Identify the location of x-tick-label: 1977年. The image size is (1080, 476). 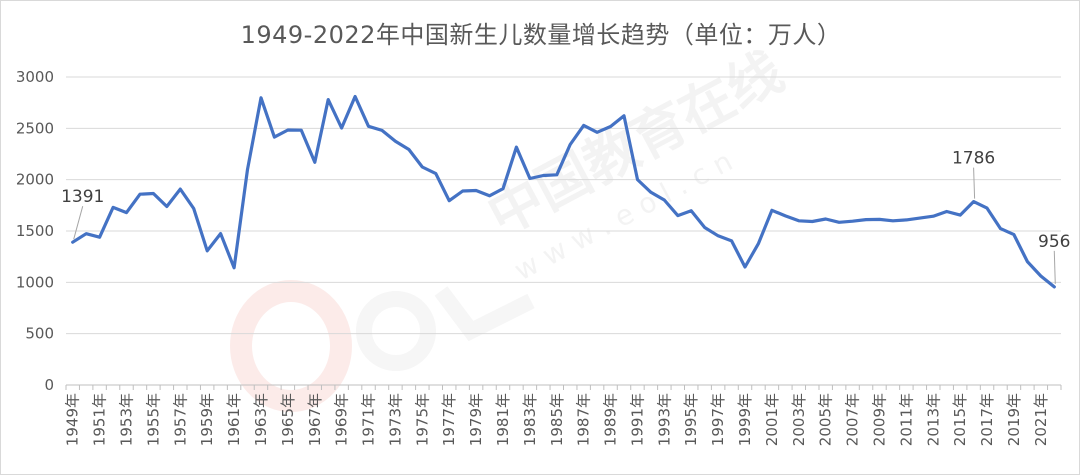
(449, 419).